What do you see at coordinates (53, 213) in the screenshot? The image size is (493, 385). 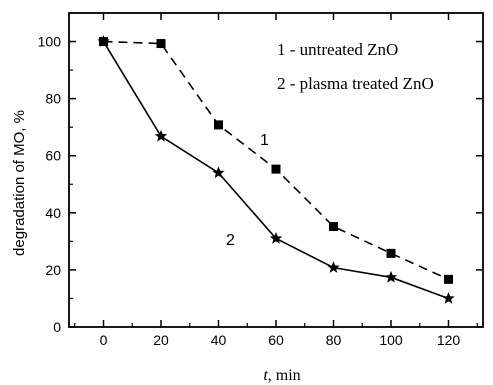 I see `y-tick-label: 40` at bounding box center [53, 213].